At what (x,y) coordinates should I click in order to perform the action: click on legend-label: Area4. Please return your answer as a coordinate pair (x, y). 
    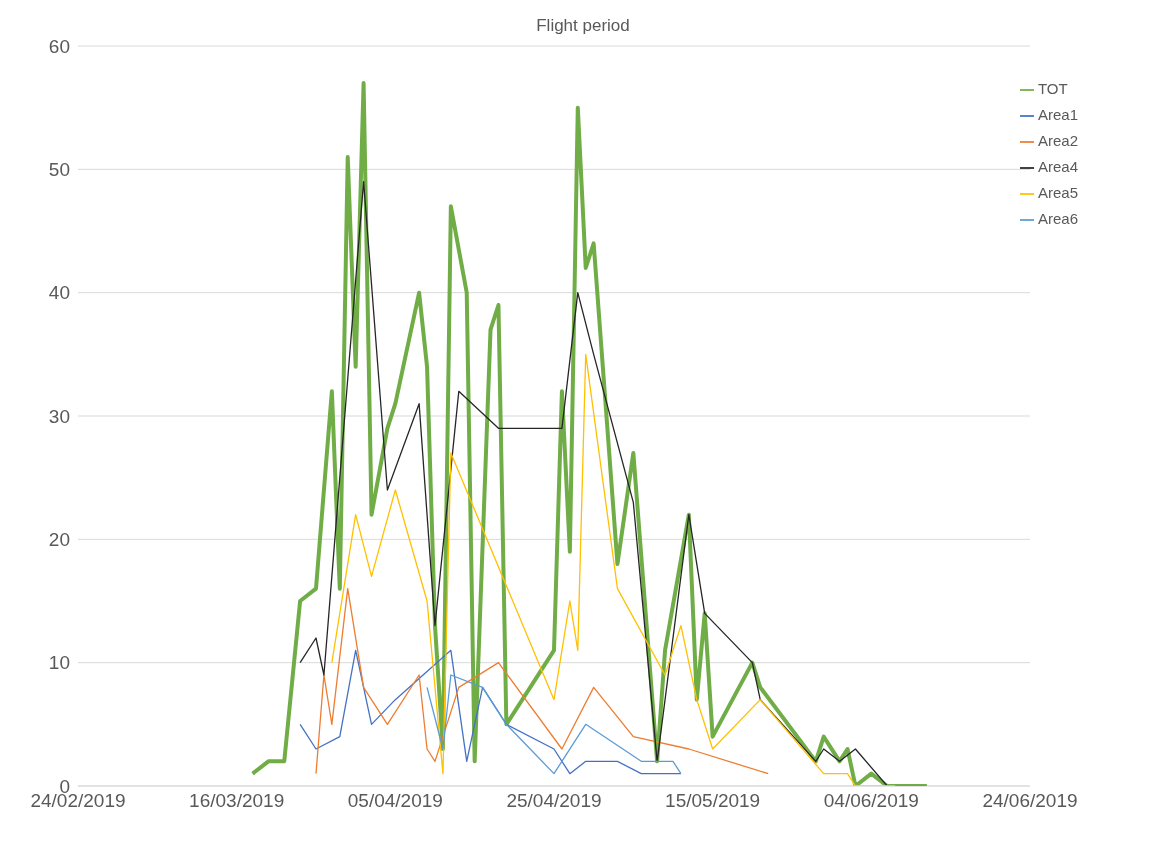
    Looking at the image, I should click on (1057, 166).